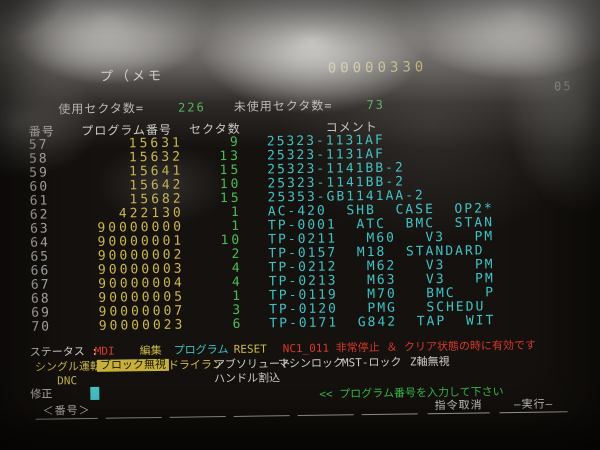 Image resolution: width=600 pixels, height=450 pixels. What do you see at coordinates (41, 131) in the screenshot?
I see `header-no: 番号` at bounding box center [41, 131].